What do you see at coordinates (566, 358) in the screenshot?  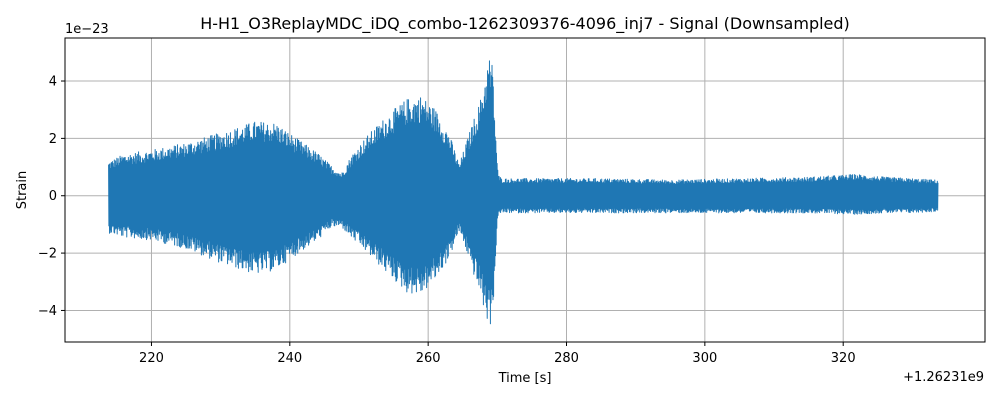 I see `x-tick-label: 280` at bounding box center [566, 358].